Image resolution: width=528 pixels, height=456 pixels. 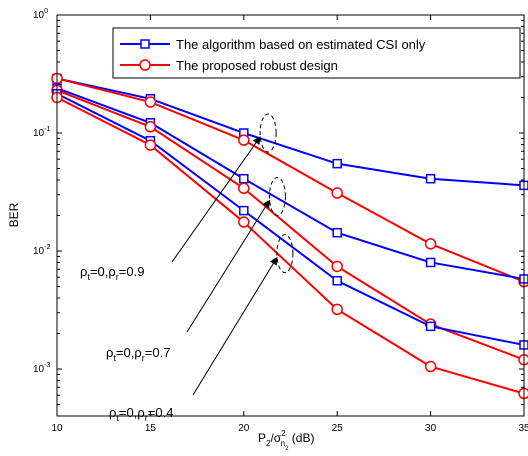 I want to click on y-tick-exponent: 0, so click(x=46, y=11).